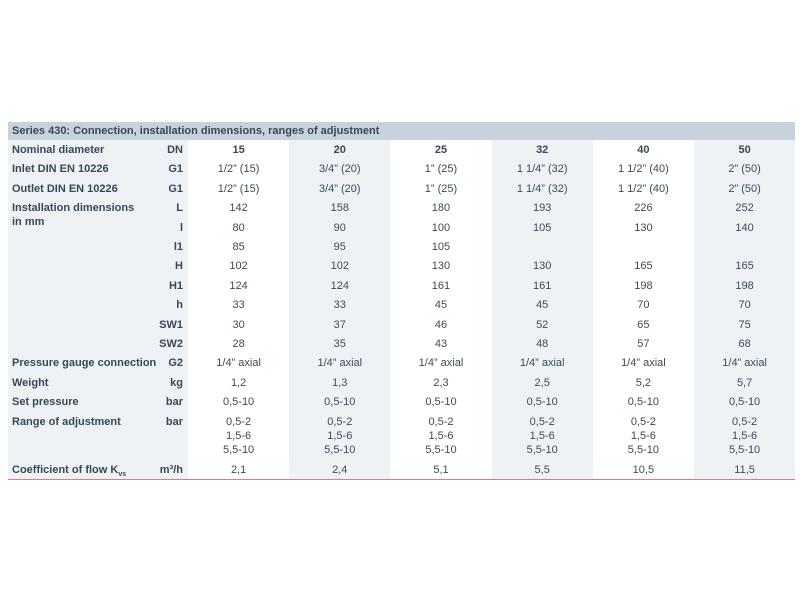 The image size is (800, 600). What do you see at coordinates (441, 247) in the screenshot?
I see `cell-value: 105` at bounding box center [441, 247].